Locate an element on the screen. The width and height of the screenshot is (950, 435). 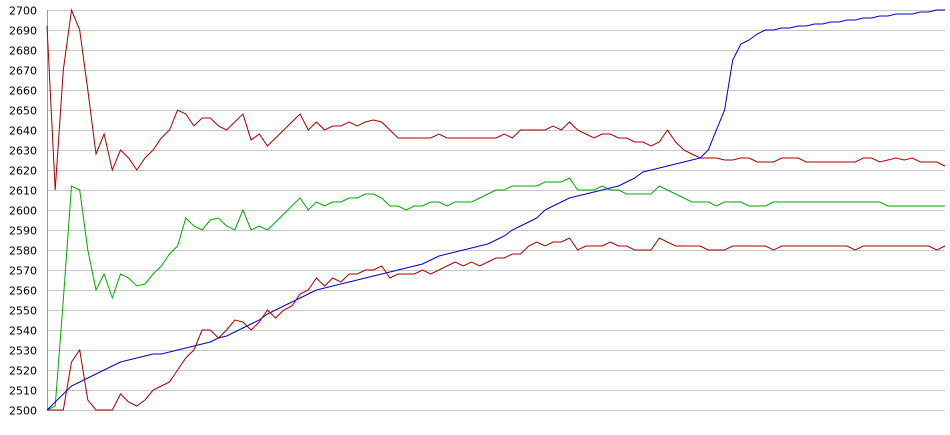
y-tick-label: 2520 is located at coordinates (23, 371).